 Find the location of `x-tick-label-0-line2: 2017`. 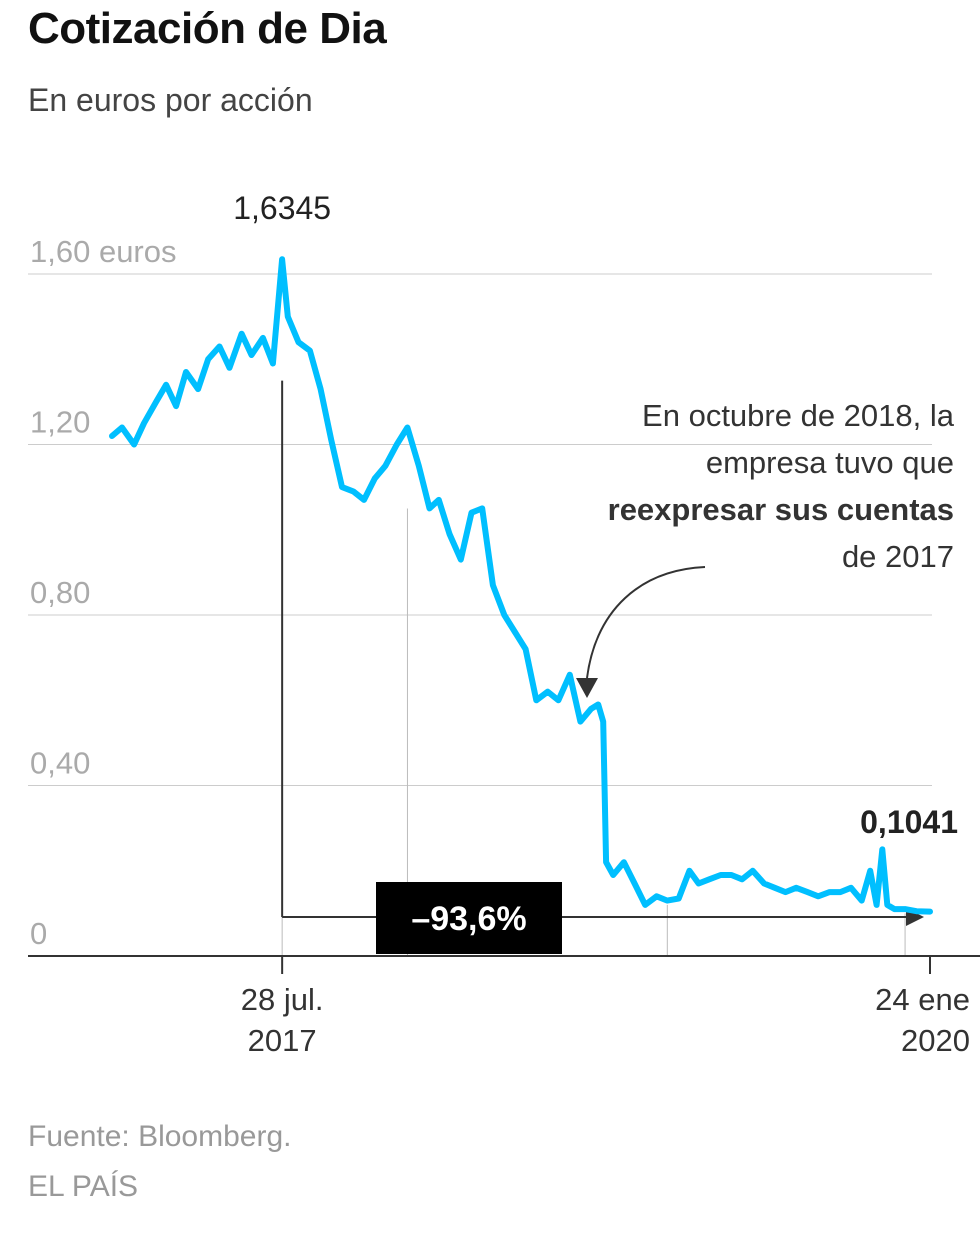

x-tick-label-0-line2: 2017 is located at coordinates (282, 1040).